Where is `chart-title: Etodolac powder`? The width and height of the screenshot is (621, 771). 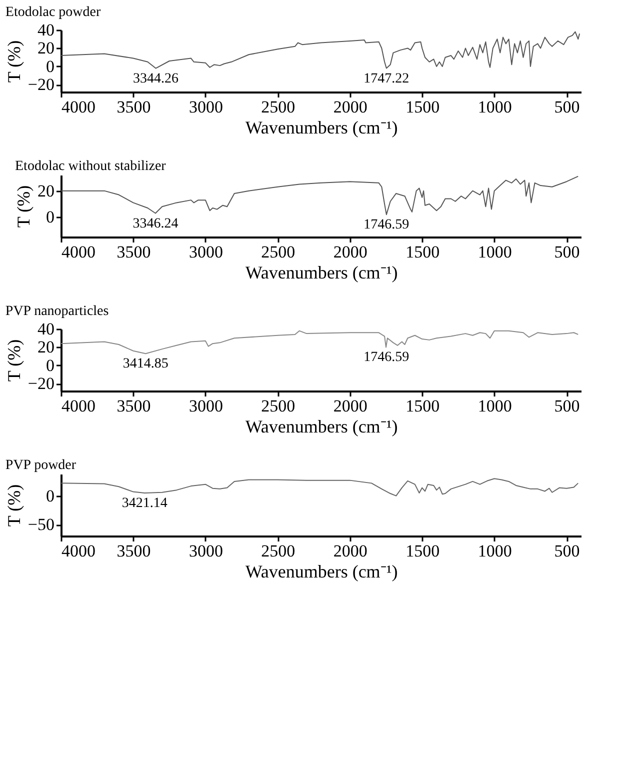
chart-title: Etodolac powder is located at coordinates (53, 12).